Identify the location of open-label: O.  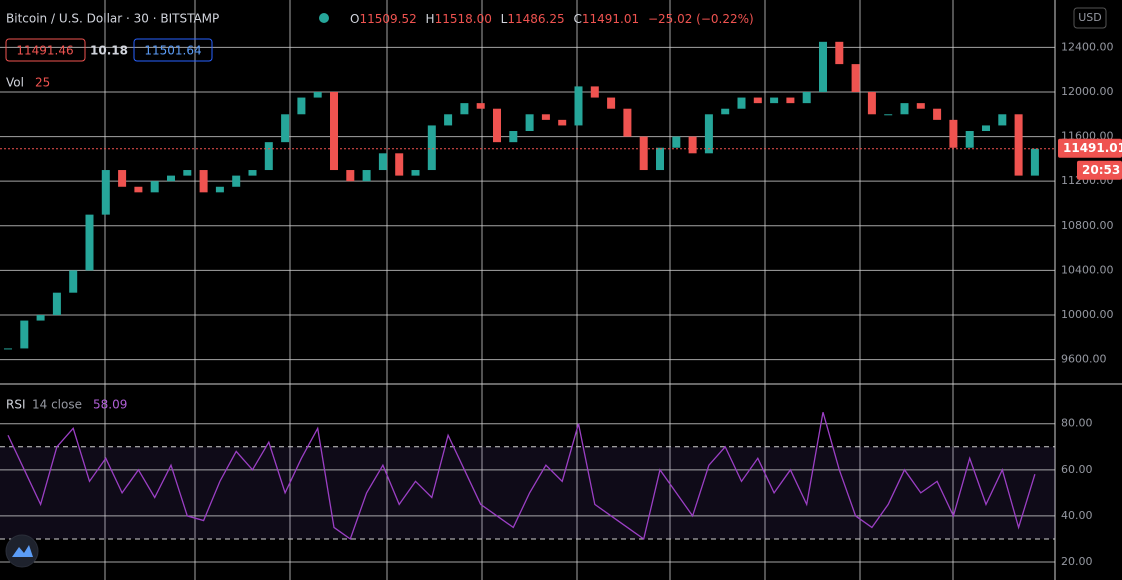
(354, 19).